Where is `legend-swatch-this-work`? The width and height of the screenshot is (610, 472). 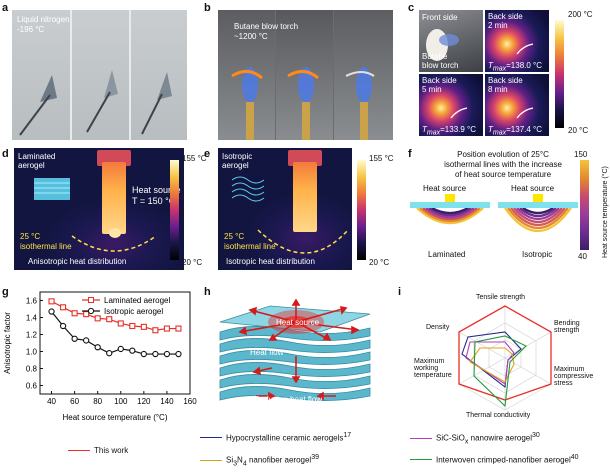 legend-swatch-this-work is located at coordinates (79, 450).